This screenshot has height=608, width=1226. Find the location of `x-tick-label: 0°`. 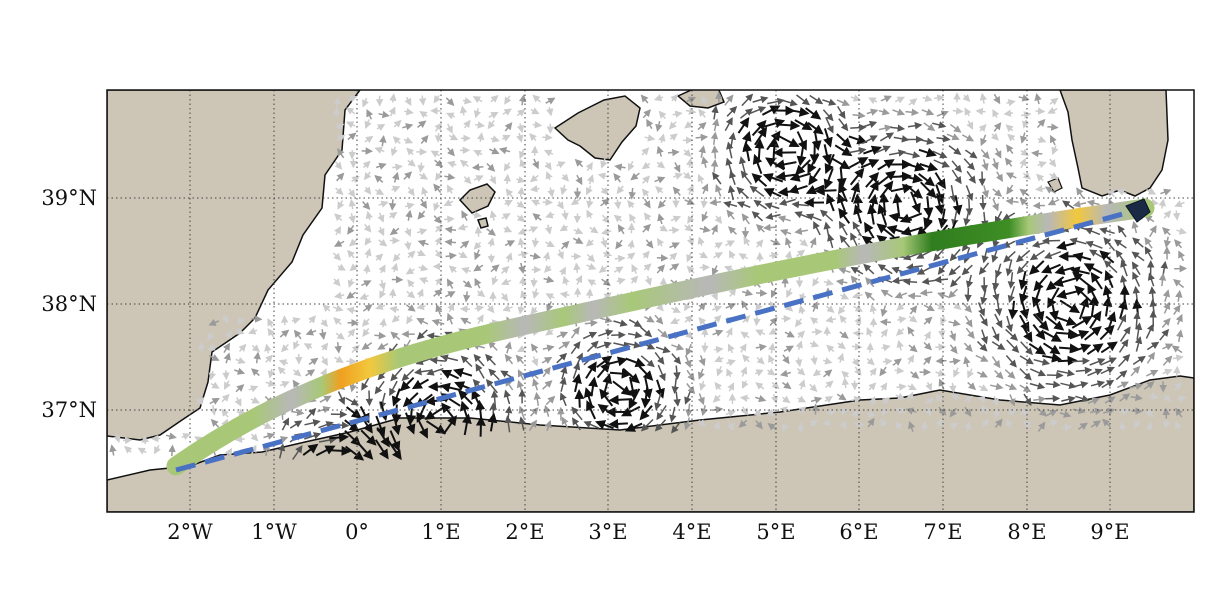

x-tick-label: 0° is located at coordinates (357, 532).